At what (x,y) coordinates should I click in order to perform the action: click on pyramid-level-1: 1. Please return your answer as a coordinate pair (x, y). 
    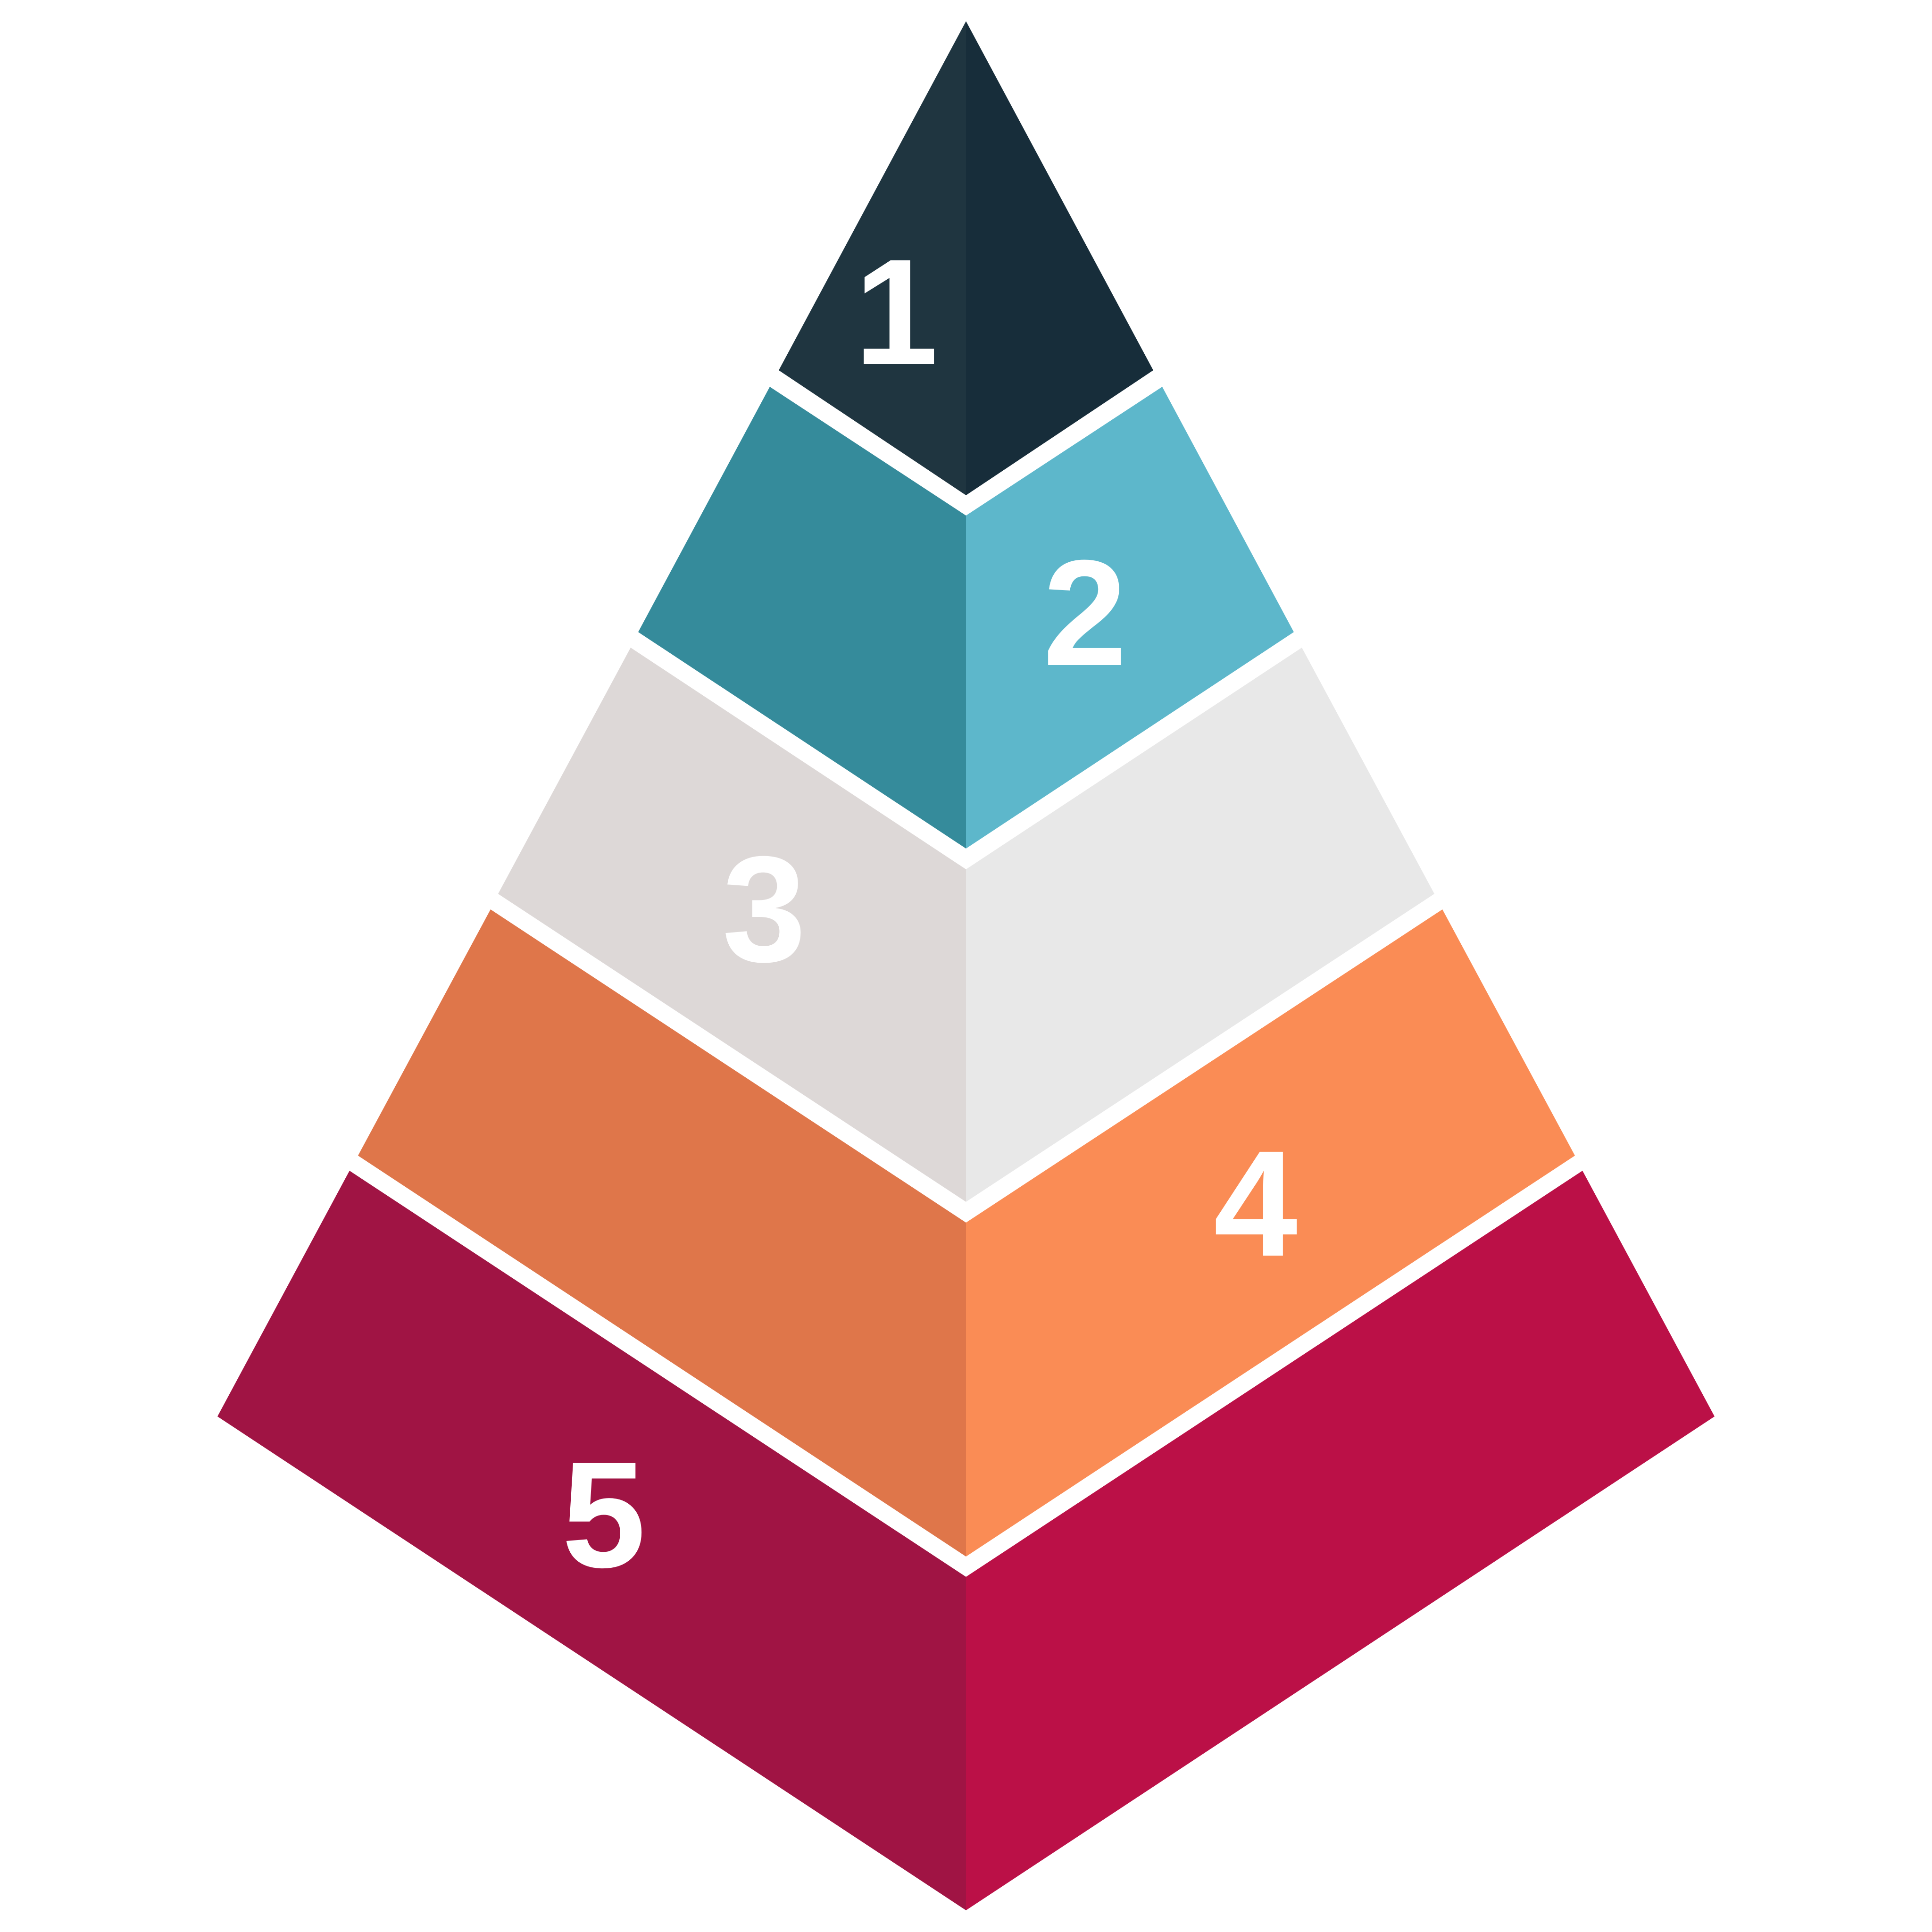
    Looking at the image, I should click on (966, 258).